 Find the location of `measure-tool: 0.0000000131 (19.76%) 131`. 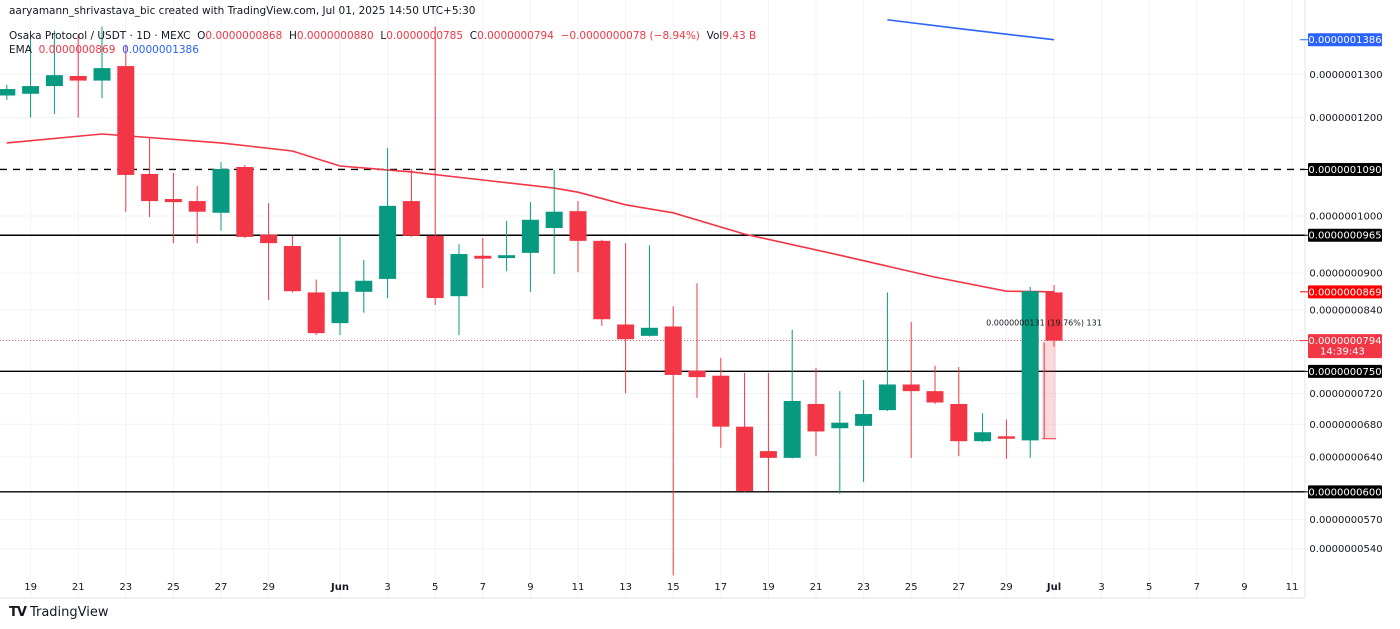

measure-tool: 0.0000000131 (19.76%) 131 is located at coordinates (1044, 379).